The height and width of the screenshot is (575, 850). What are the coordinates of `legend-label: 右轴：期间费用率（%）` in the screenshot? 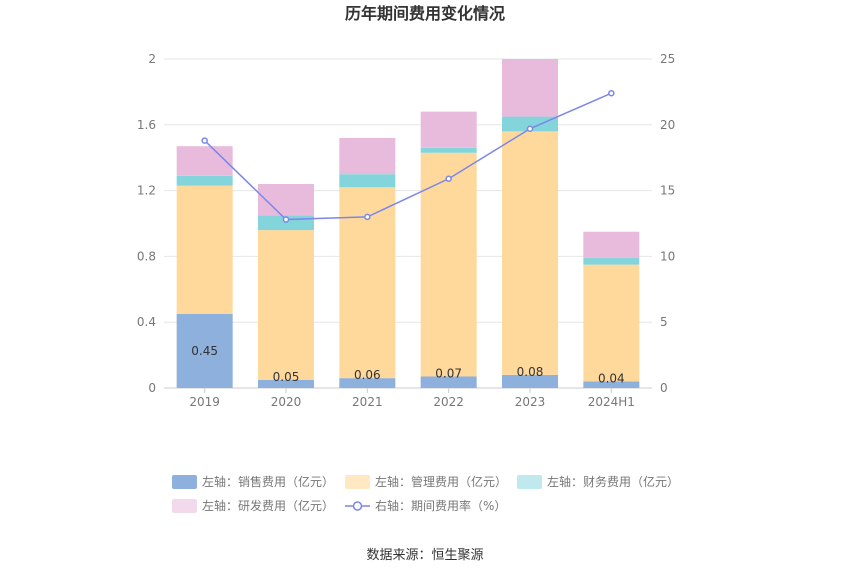 It's located at (440, 505).